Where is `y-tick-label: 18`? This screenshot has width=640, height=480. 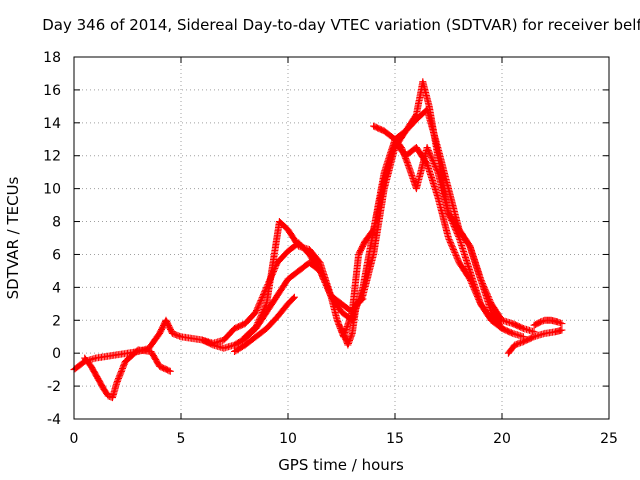 y-tick-label: 18 is located at coordinates (52, 58).